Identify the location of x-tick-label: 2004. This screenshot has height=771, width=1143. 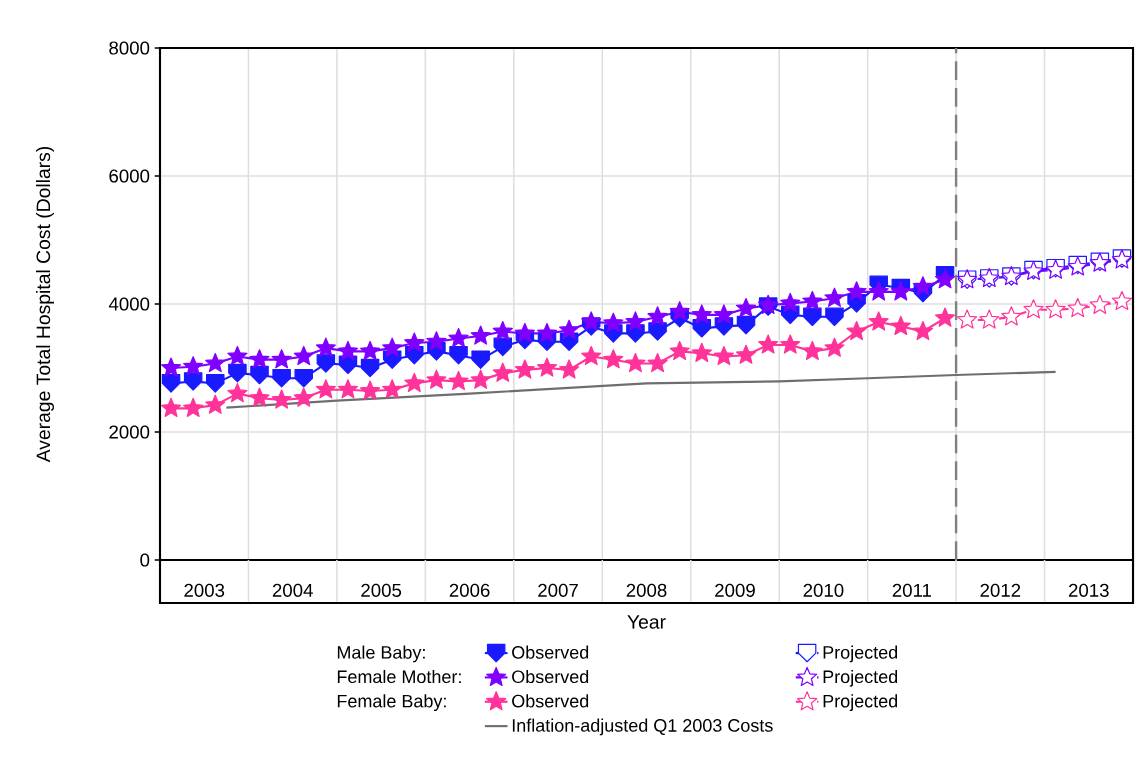
(292, 590).